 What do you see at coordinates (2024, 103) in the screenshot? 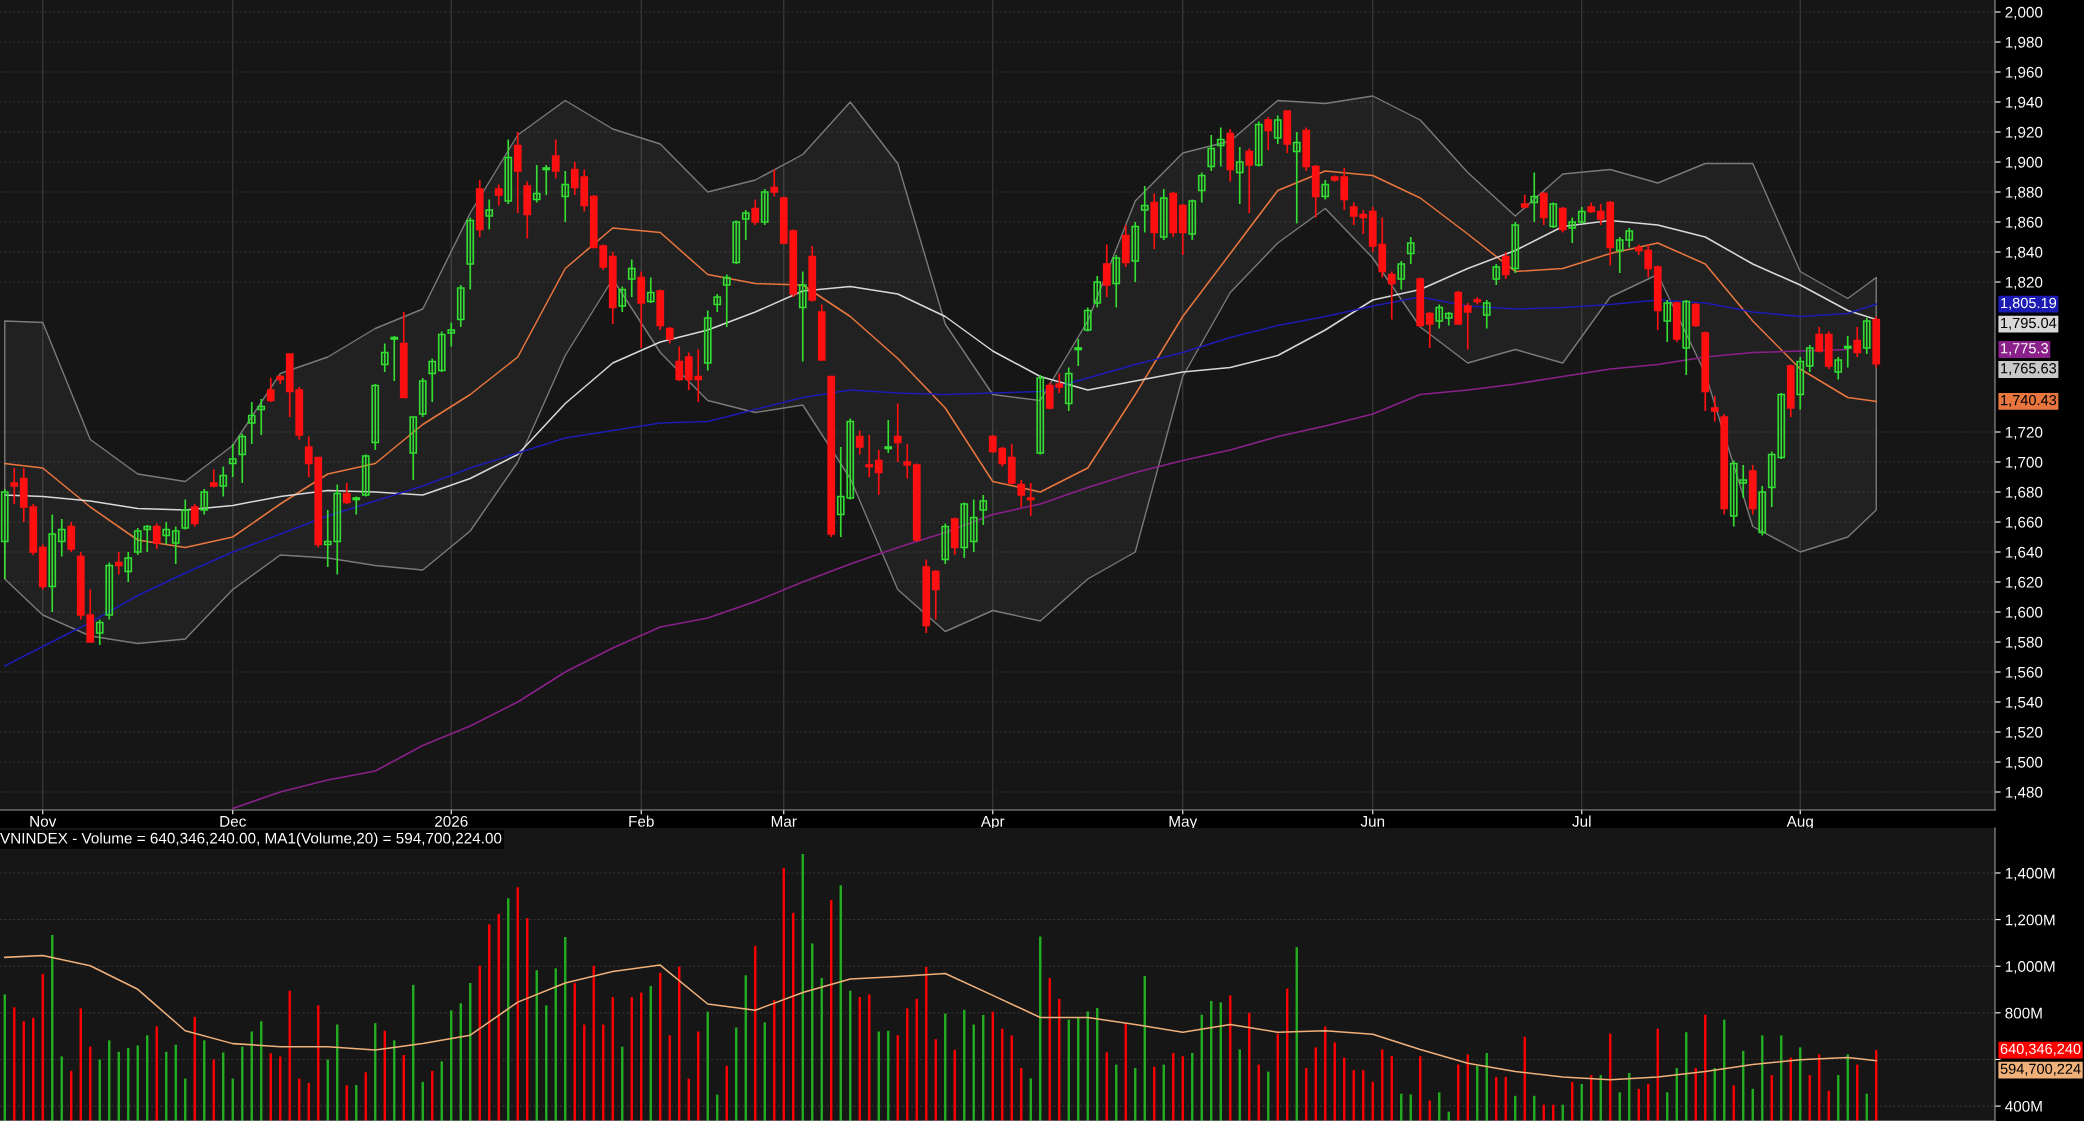
I see `y-tick-label: 1,940` at bounding box center [2024, 103].